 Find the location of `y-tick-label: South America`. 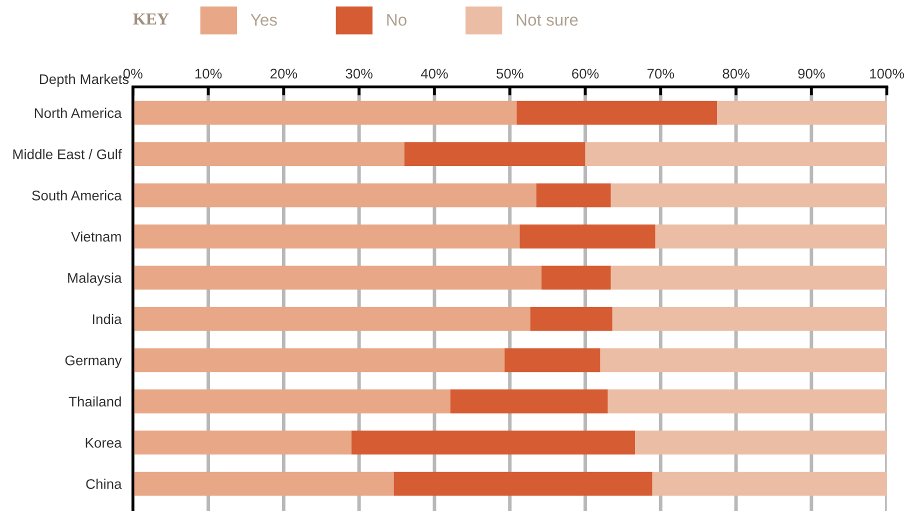

y-tick-label: South America is located at coordinates (77, 195).